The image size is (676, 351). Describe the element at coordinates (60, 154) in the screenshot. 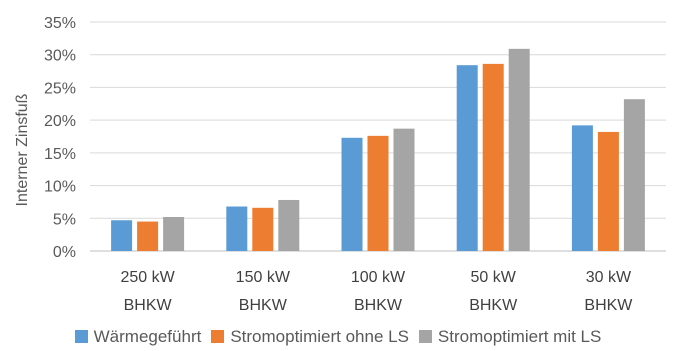

I see `y-tick-label: 15%` at that location.